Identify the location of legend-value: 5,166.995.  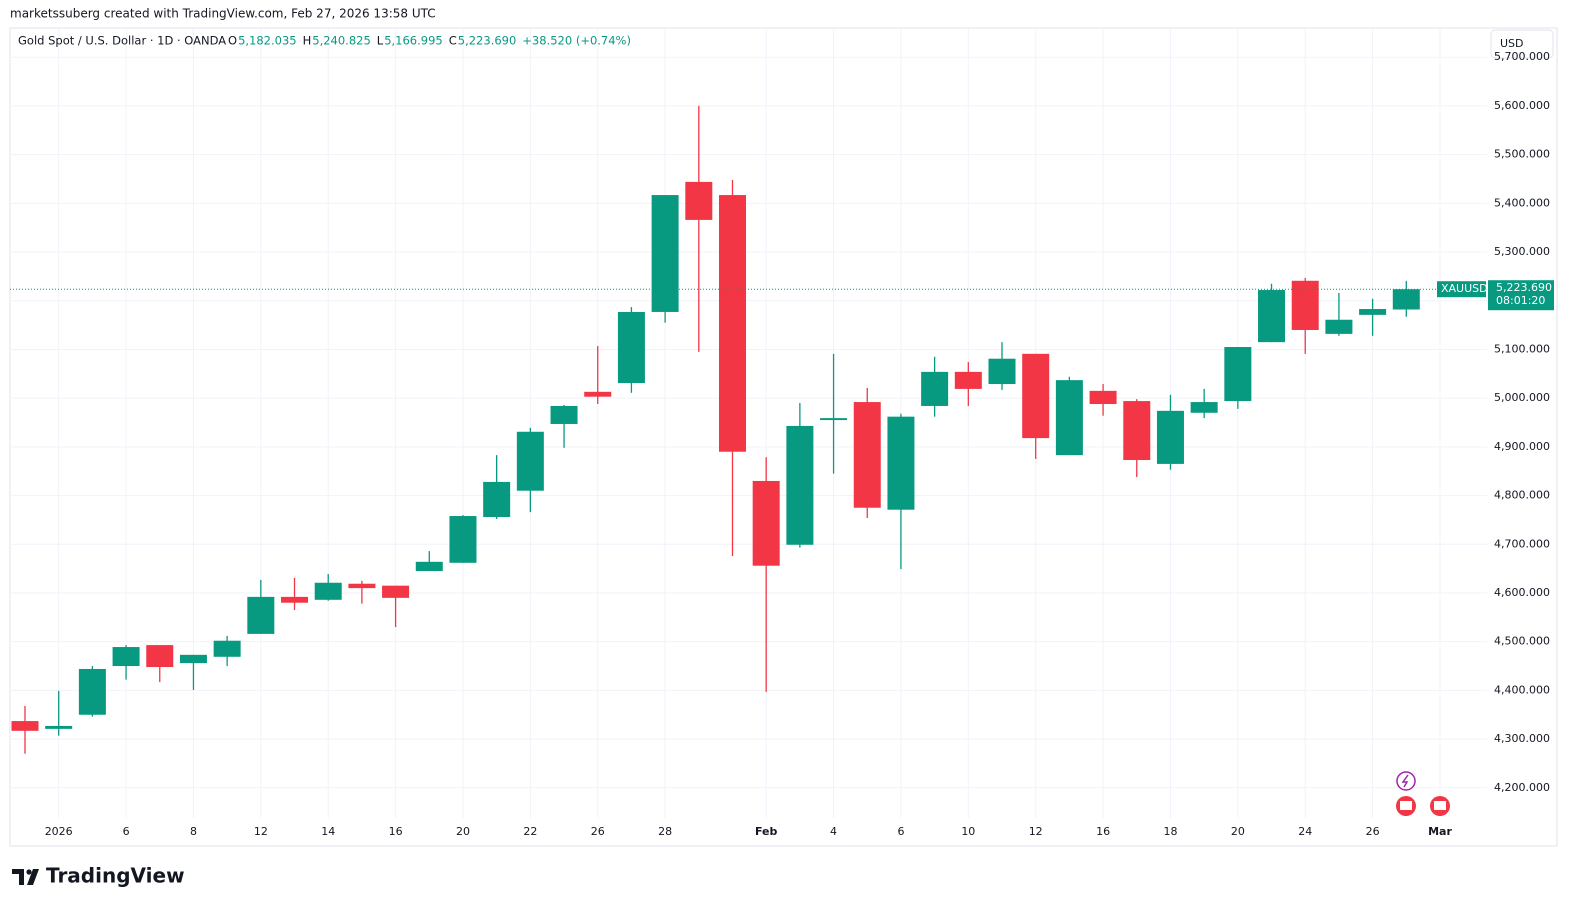
(413, 41).